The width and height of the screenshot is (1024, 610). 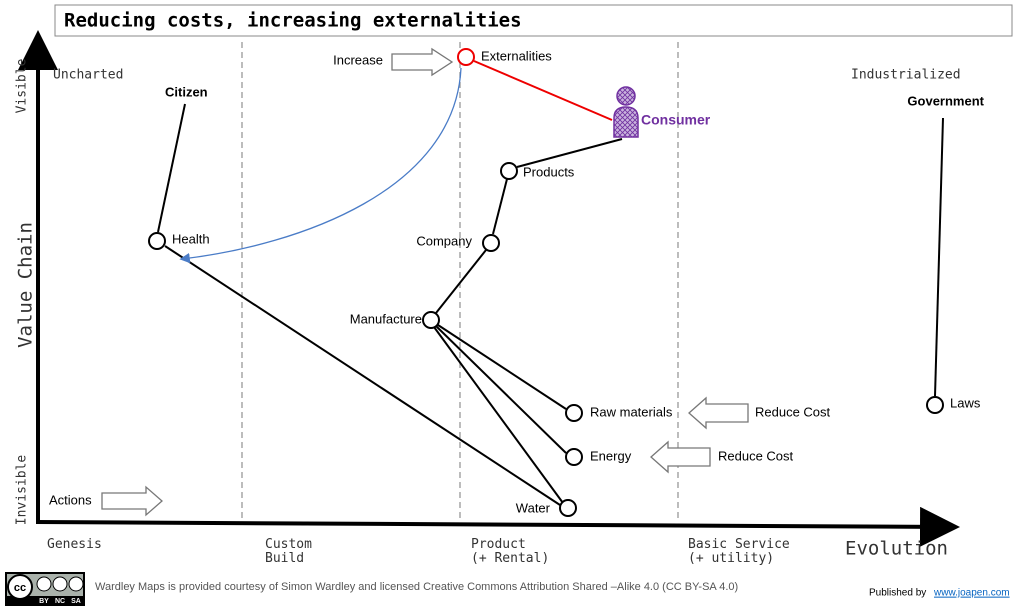 I want to click on cc-label: NC, so click(x=60, y=601).